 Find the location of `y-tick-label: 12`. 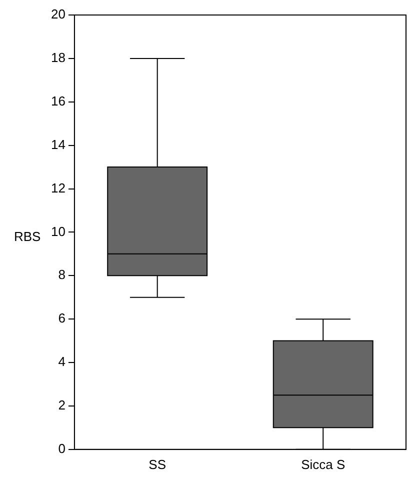

y-tick-label: 12 is located at coordinates (58, 188).